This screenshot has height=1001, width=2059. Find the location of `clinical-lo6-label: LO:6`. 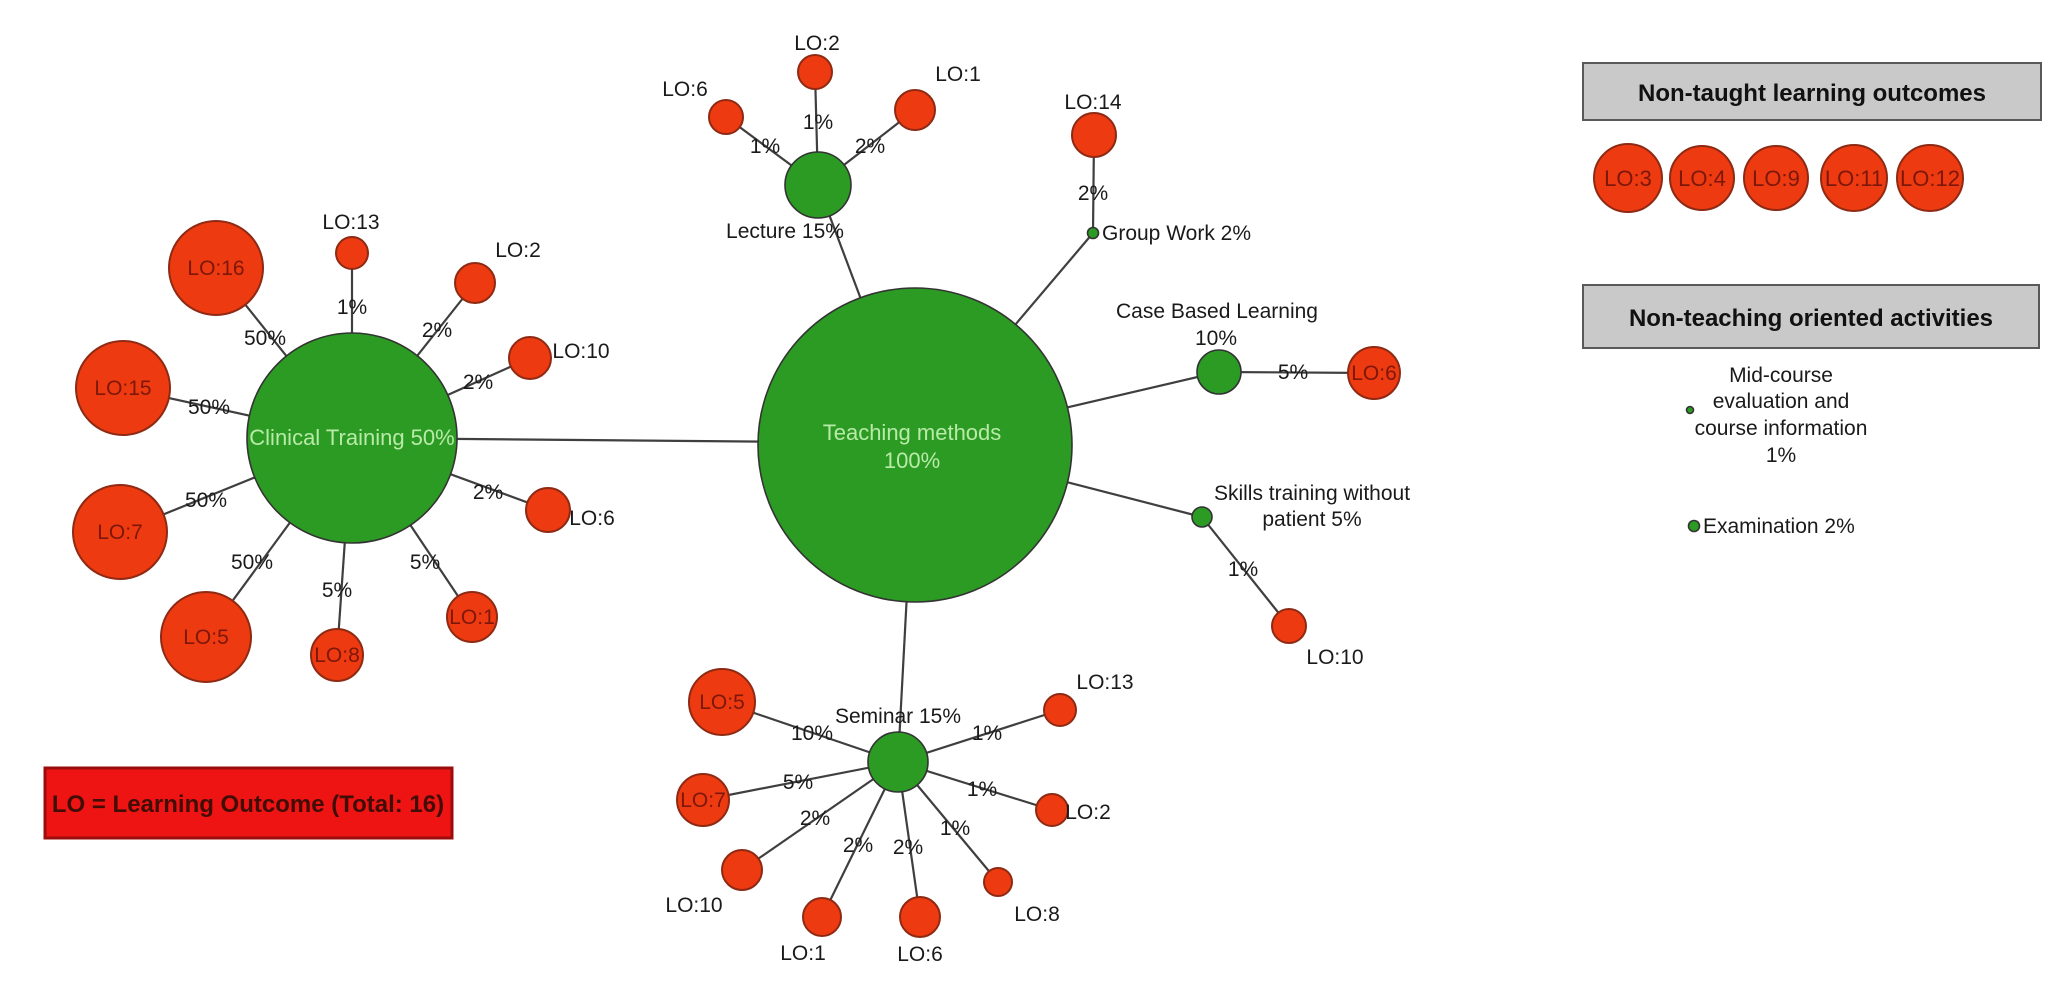

clinical-lo6-label: LO:6 is located at coordinates (592, 518).